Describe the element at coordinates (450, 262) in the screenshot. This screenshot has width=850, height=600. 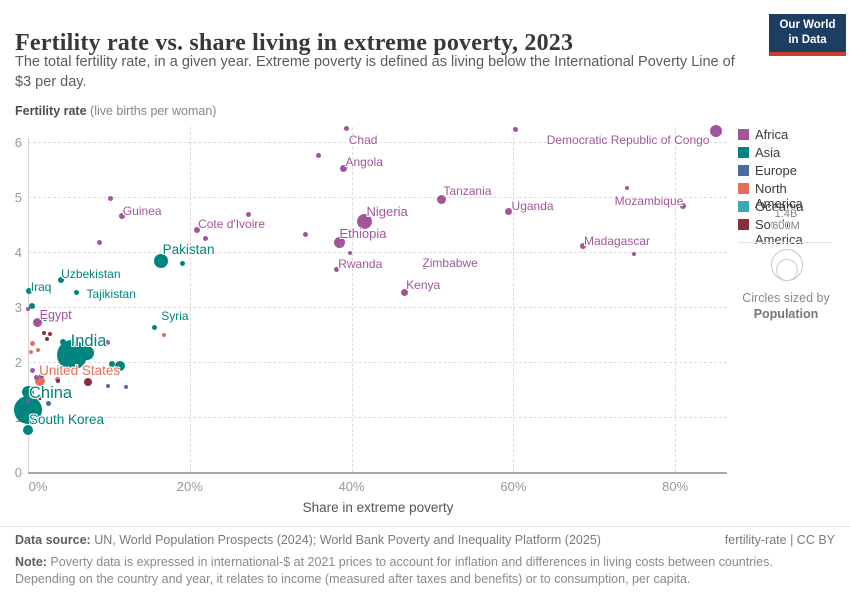
I see `point-label: Zimbabwe` at that location.